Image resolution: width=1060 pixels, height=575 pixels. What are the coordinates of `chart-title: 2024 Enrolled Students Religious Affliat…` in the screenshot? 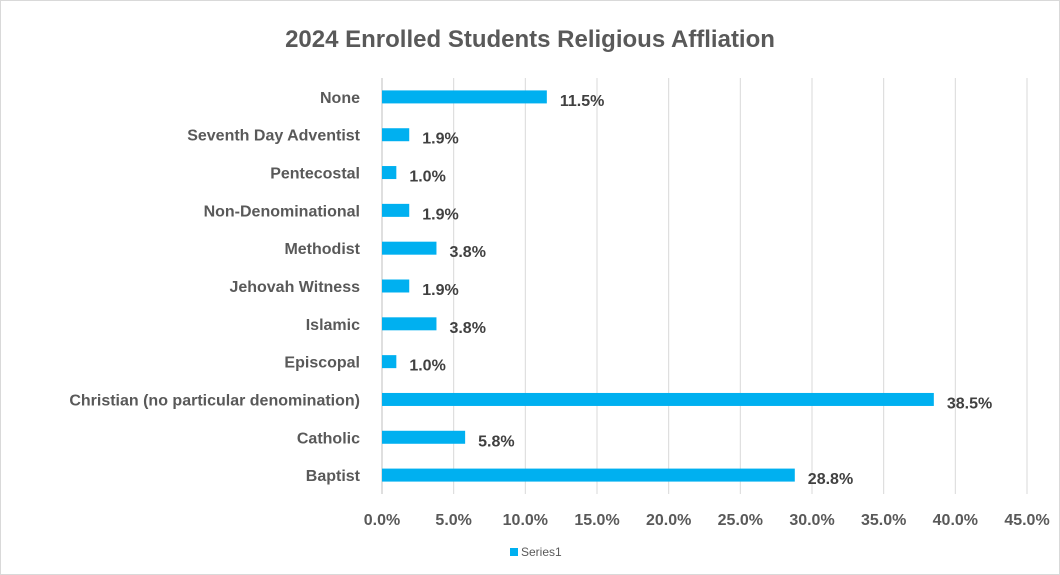 It's located at (530, 39).